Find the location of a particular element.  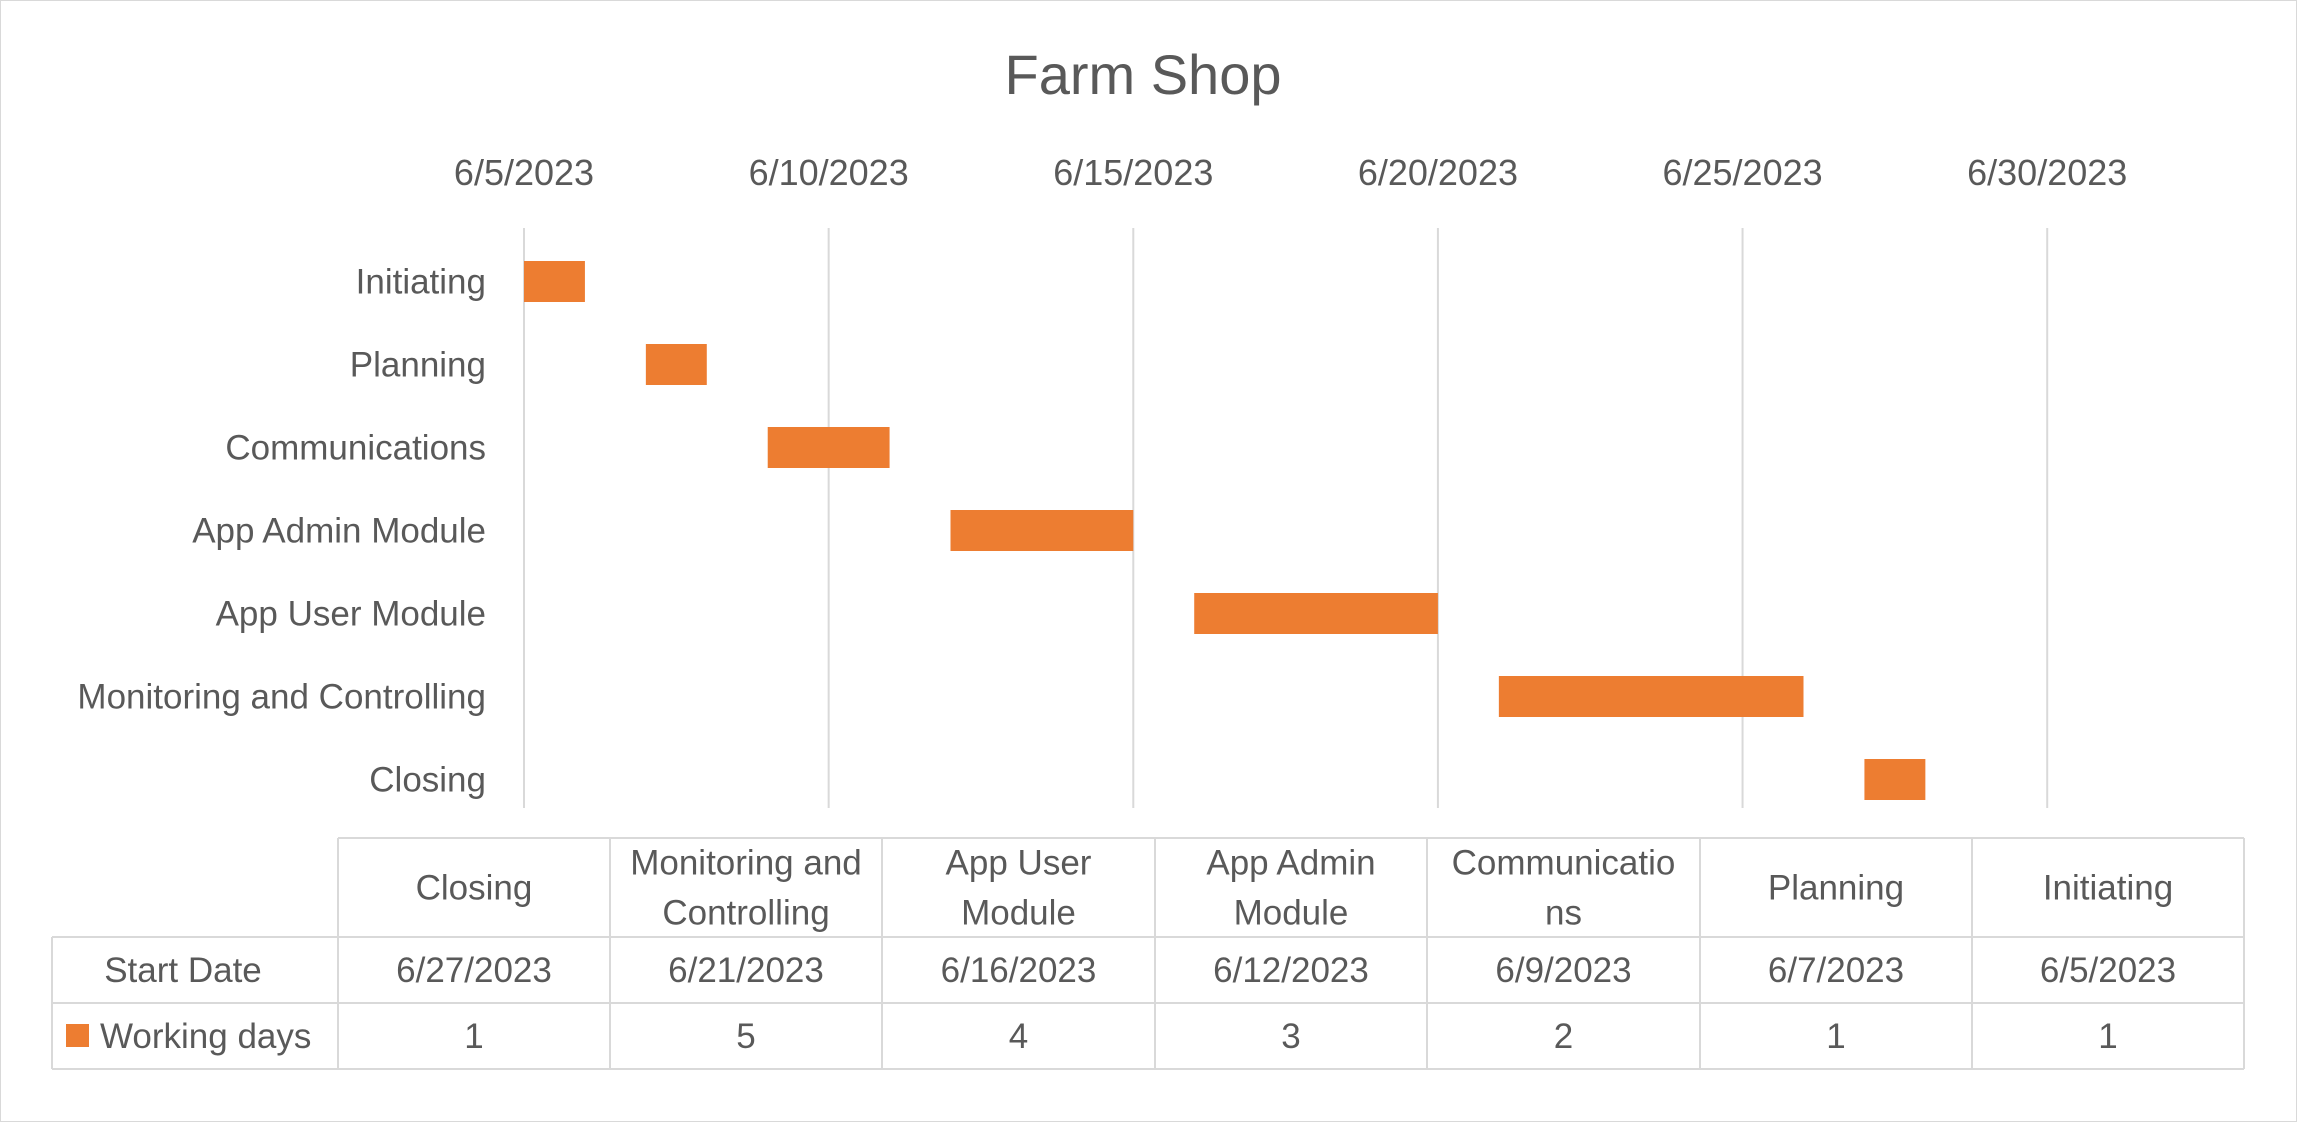

x-tick-label: 6/15/2023 is located at coordinates (1133, 172).